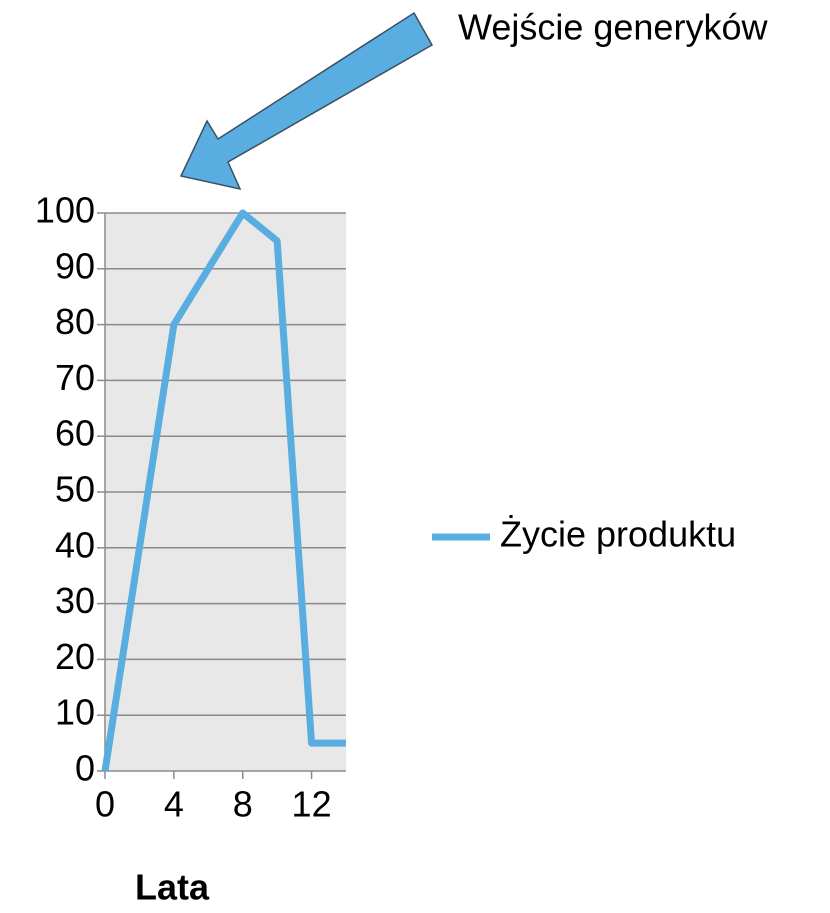  I want to click on y-tick-label: 0, so click(85, 768).